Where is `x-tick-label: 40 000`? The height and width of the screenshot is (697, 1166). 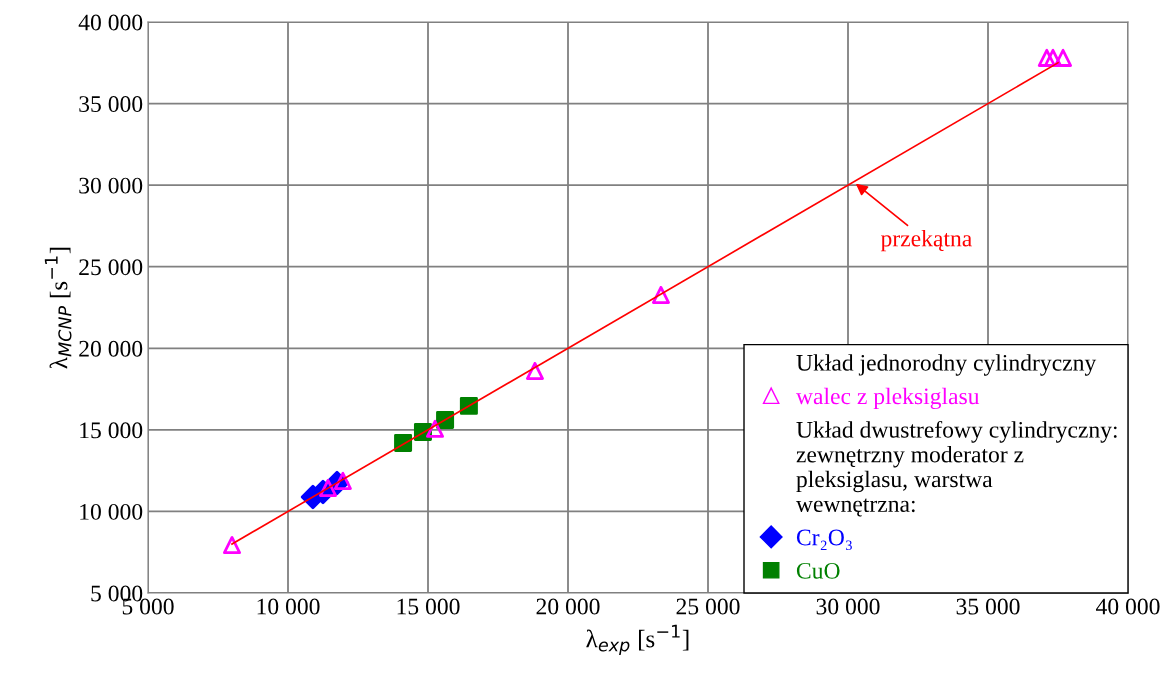
x-tick-label: 40 000 is located at coordinates (1128, 606).